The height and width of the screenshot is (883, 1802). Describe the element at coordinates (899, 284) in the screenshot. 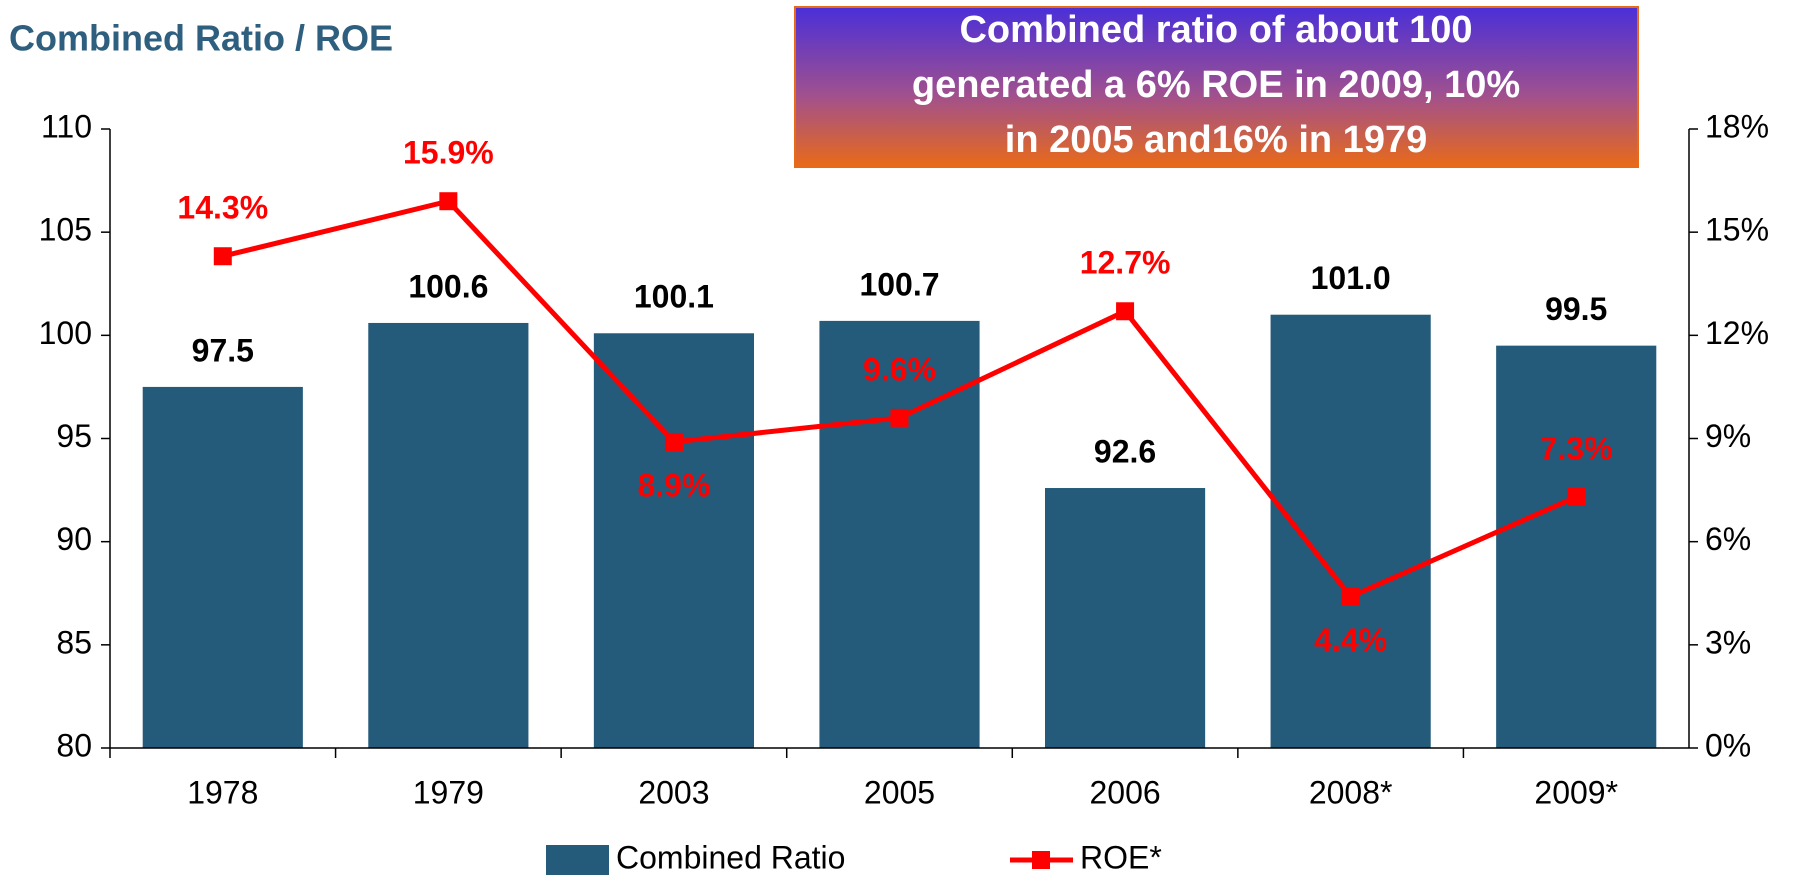

I see `bar-label: 100.7` at that location.